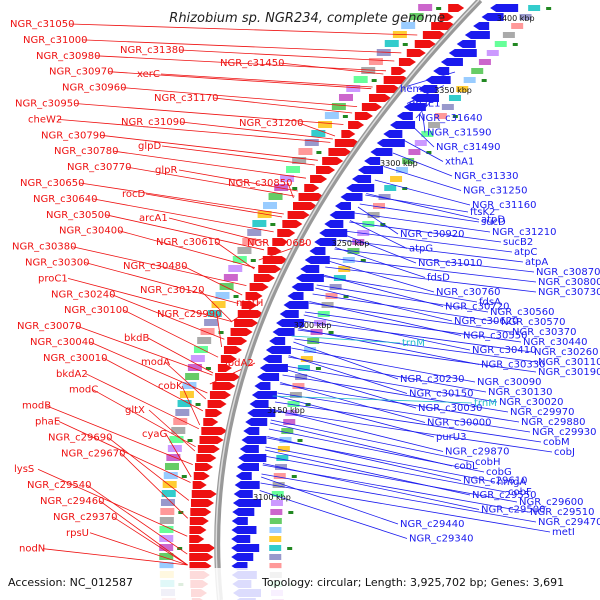 The height and width of the screenshot is (600, 600). Describe the element at coordinates (59, 485) in the screenshot. I see `forward-gene-label: NGR_c29540` at that location.